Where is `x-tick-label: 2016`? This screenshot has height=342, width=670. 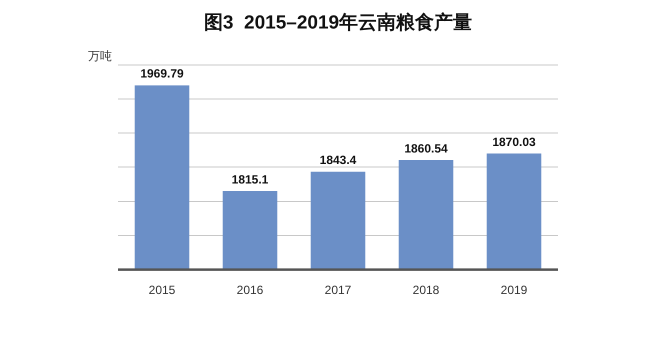
x-tick-label: 2016 is located at coordinates (250, 290).